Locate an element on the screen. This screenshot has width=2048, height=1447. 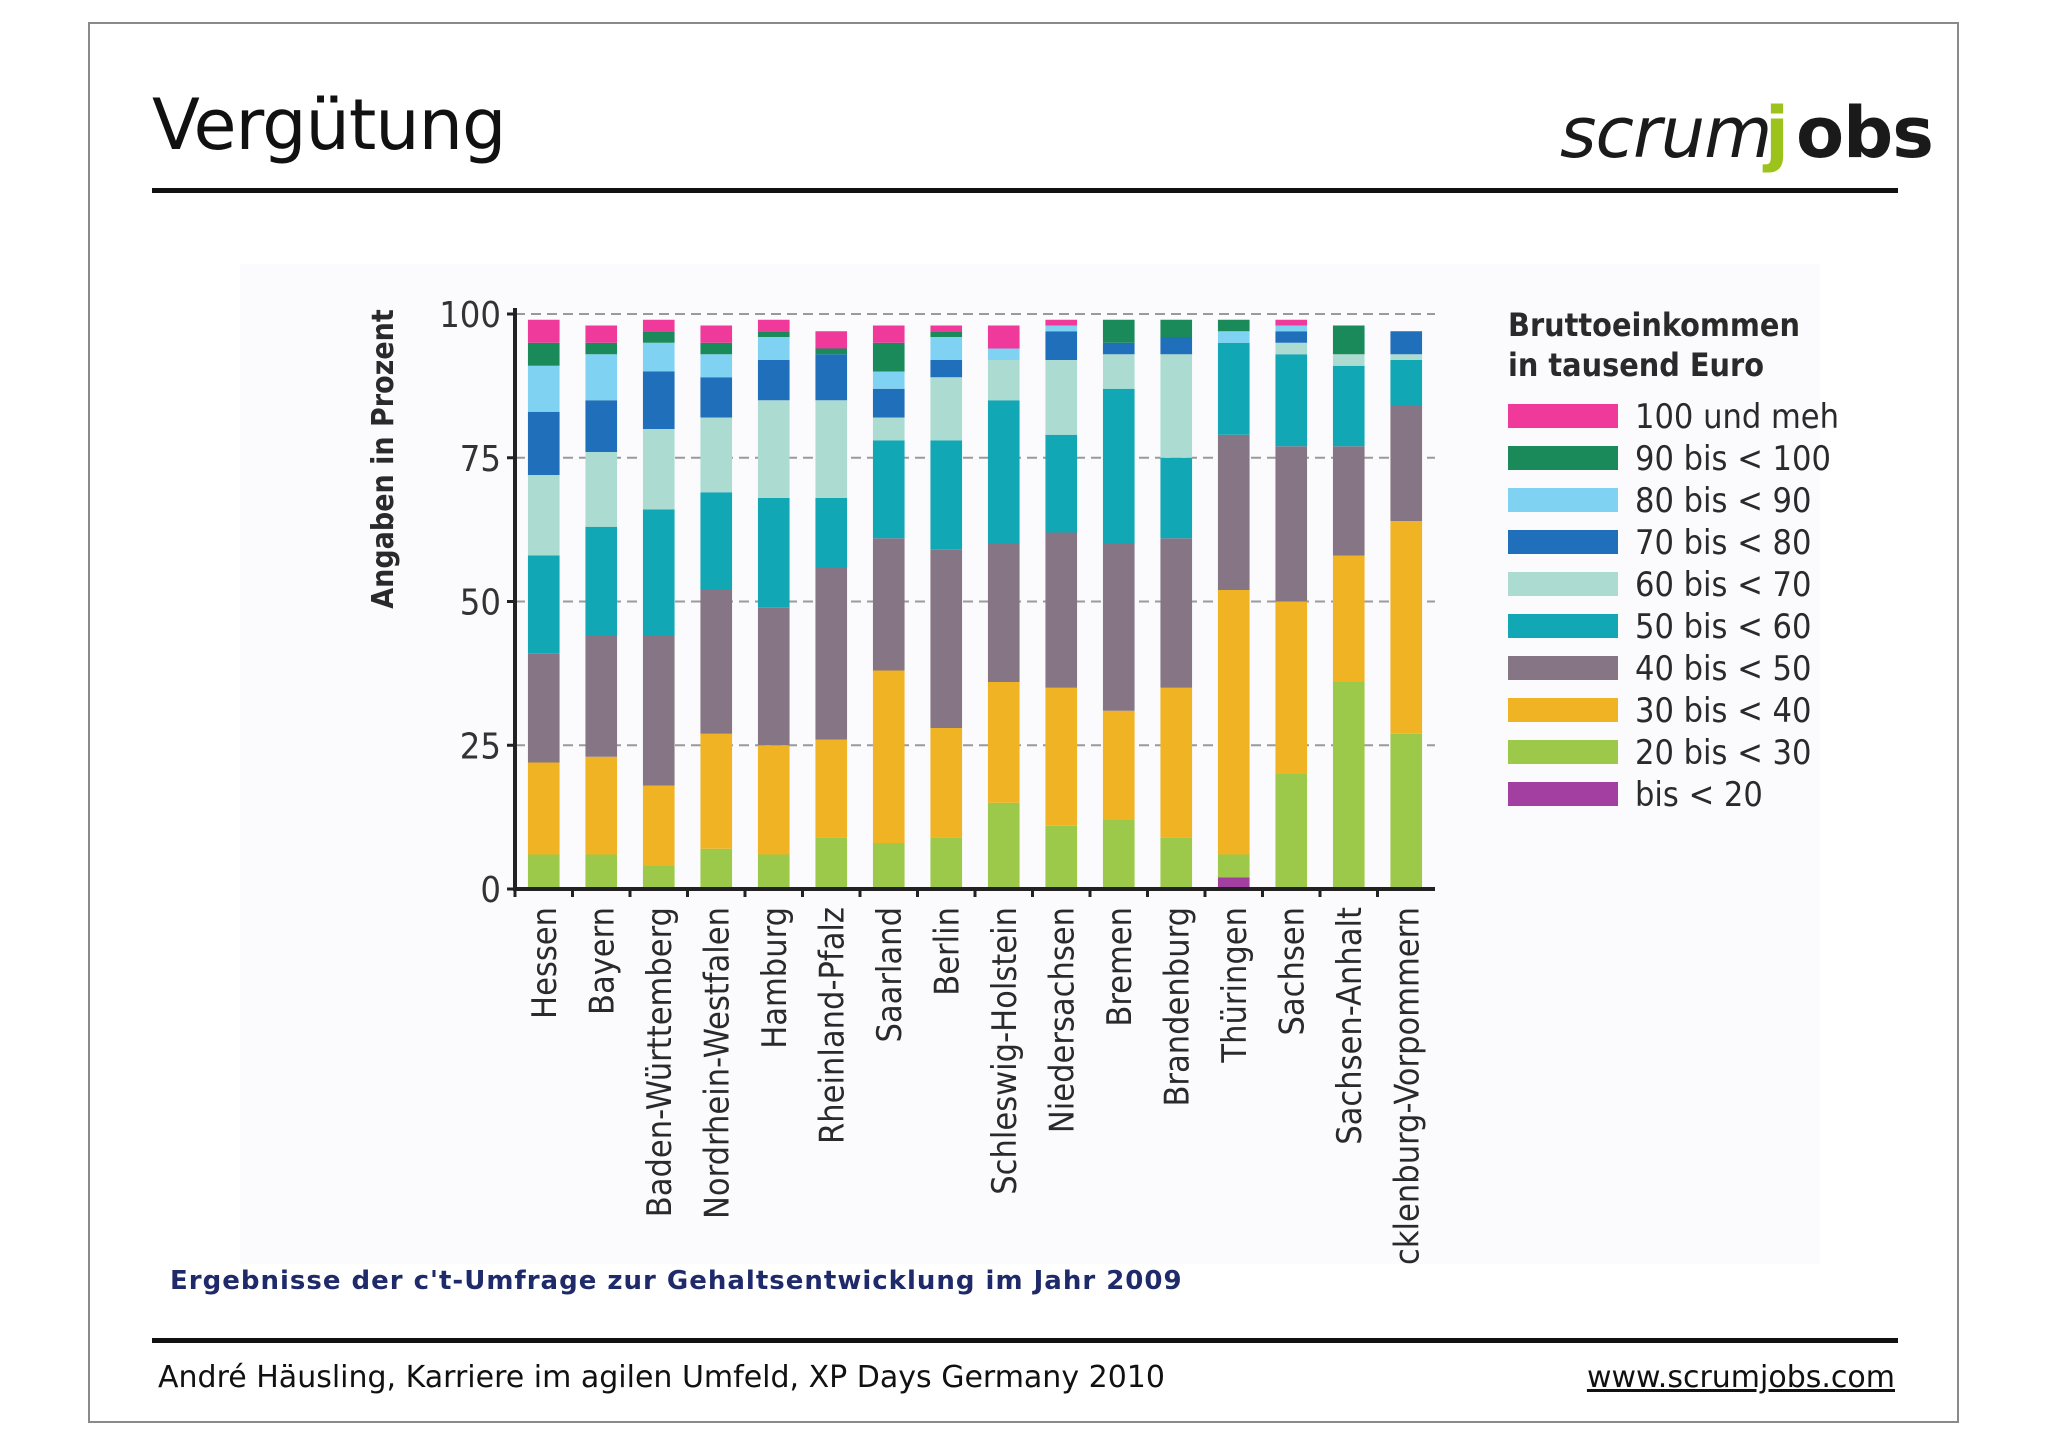
scrumjobs-logo: scrum j obs is located at coordinates (1747, 137).